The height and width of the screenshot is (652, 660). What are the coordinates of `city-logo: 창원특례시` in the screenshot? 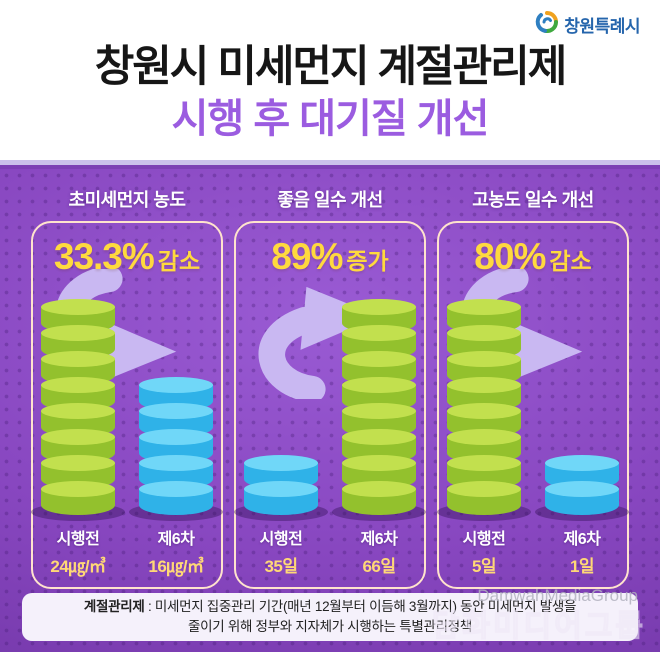 It's located at (587, 24).